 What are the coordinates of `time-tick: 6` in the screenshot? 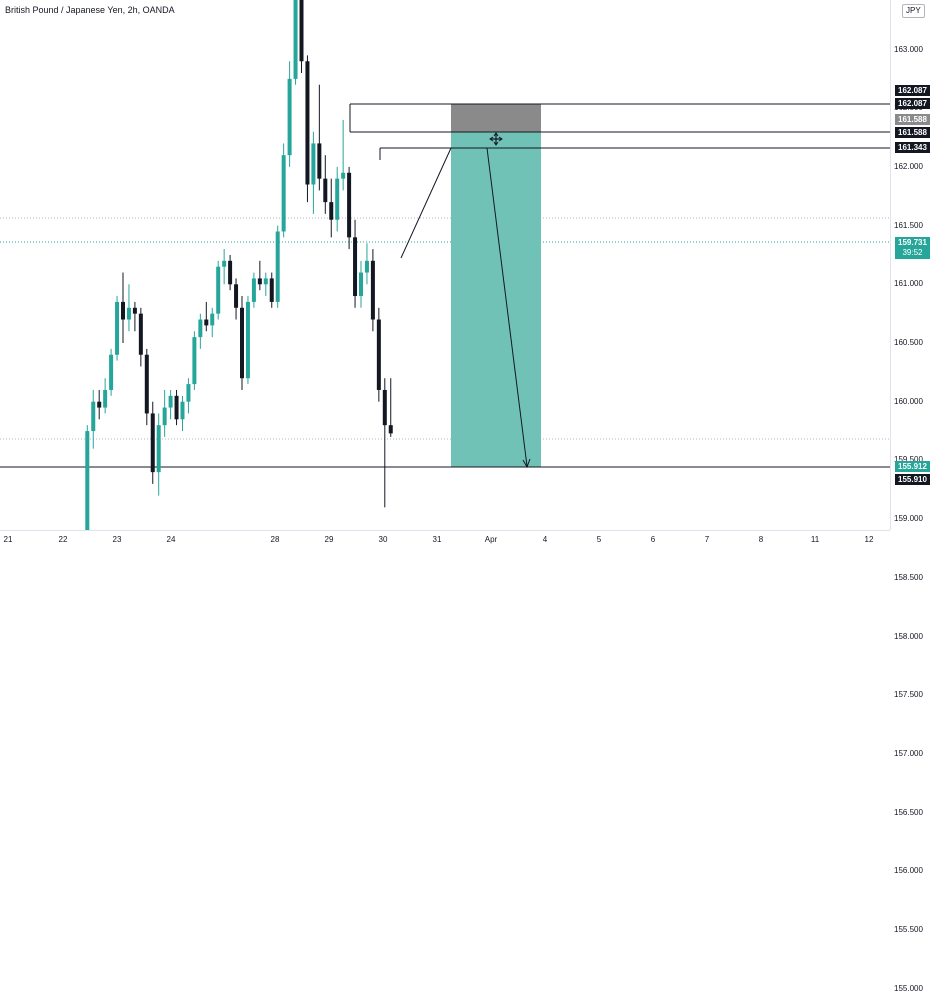 It's located at (653, 539).